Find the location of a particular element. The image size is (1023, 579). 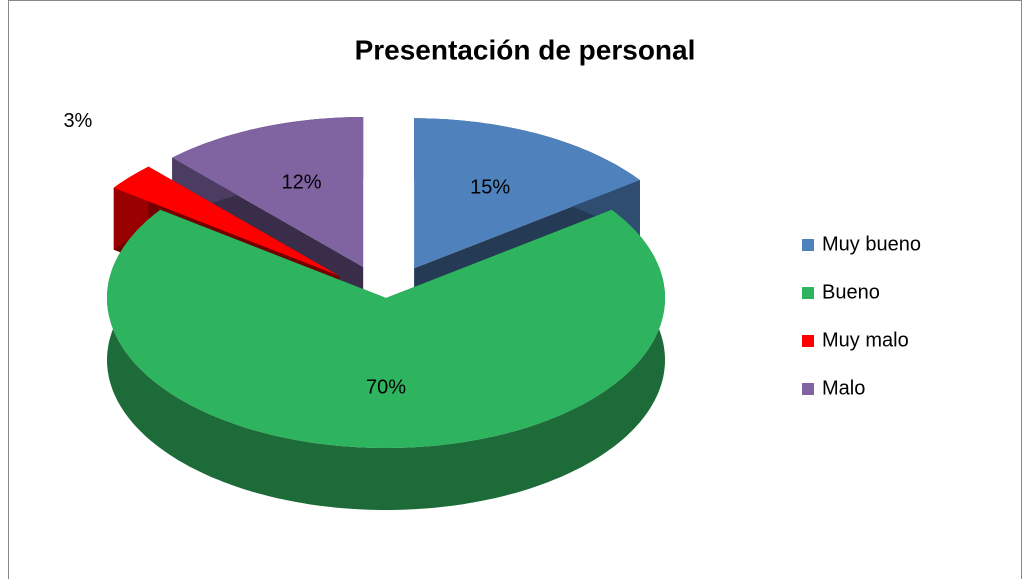

legend-label: Bueno is located at coordinates (851, 292).